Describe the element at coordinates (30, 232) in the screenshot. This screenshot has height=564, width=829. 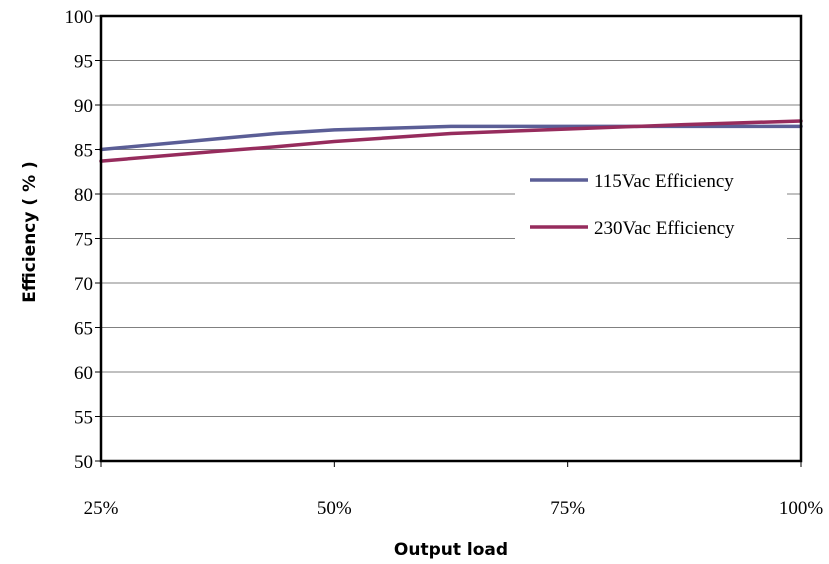
I see `y-axis-title: Efficiency ( % )` at that location.